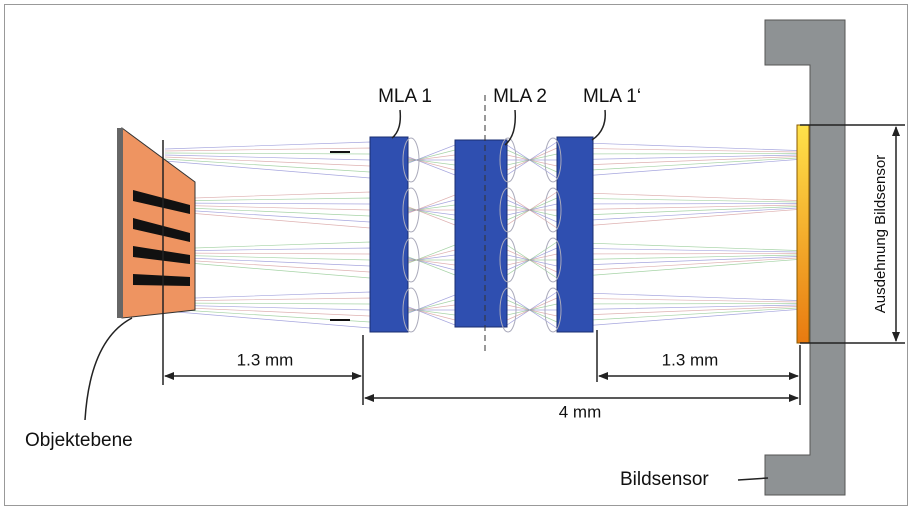  What do you see at coordinates (405, 96) in the screenshot?
I see `label: MLA 1` at bounding box center [405, 96].